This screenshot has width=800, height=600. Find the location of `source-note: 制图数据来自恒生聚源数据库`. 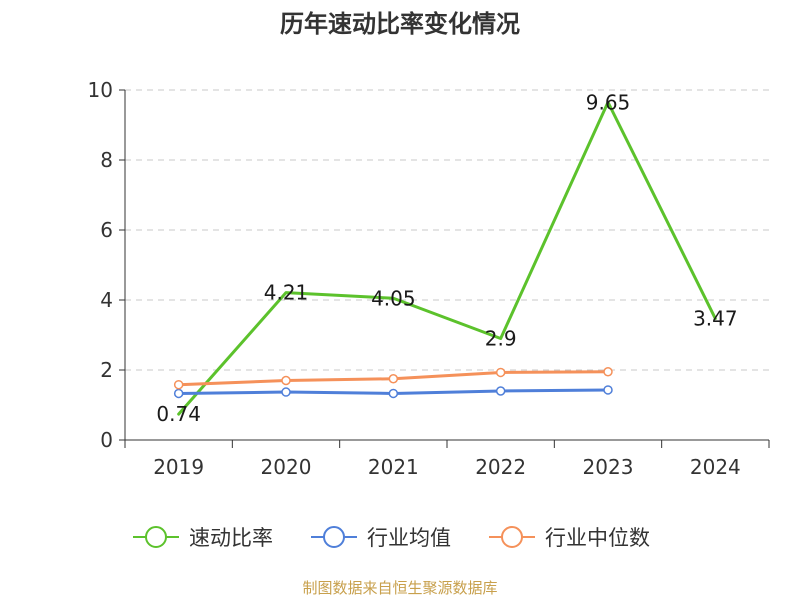

source-note: 制图数据来自恒生聚源数据库 is located at coordinates (400, 588).